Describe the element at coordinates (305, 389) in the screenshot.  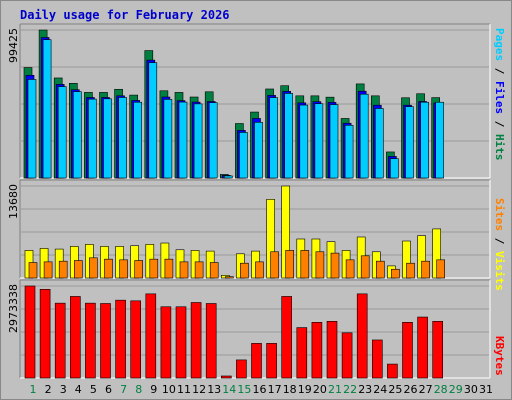
I see `x-tick-day-19: 19` at that location.